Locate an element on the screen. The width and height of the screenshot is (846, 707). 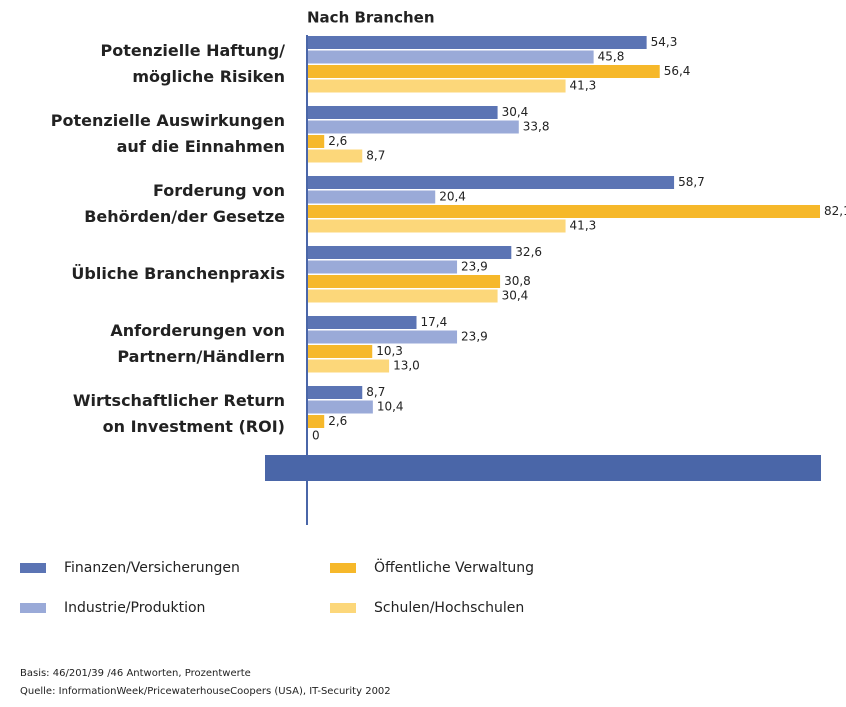
decor-band is located at coordinates (543, 468).